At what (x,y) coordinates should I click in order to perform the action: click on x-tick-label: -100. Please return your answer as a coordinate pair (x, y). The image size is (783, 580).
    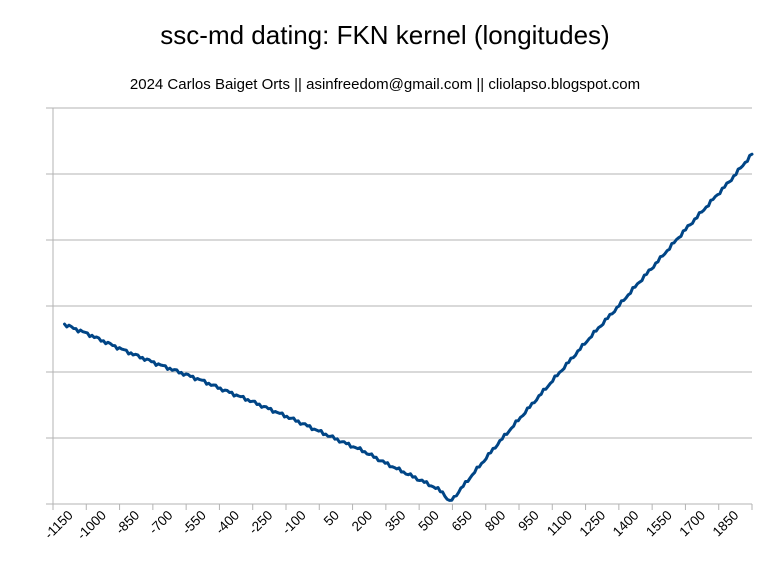
    Looking at the image, I should click on (294, 523).